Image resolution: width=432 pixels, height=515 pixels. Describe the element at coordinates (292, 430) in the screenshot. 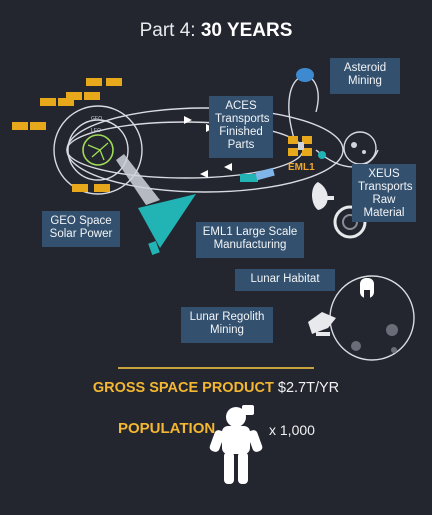

I see `population-value: x 1,000` at that location.